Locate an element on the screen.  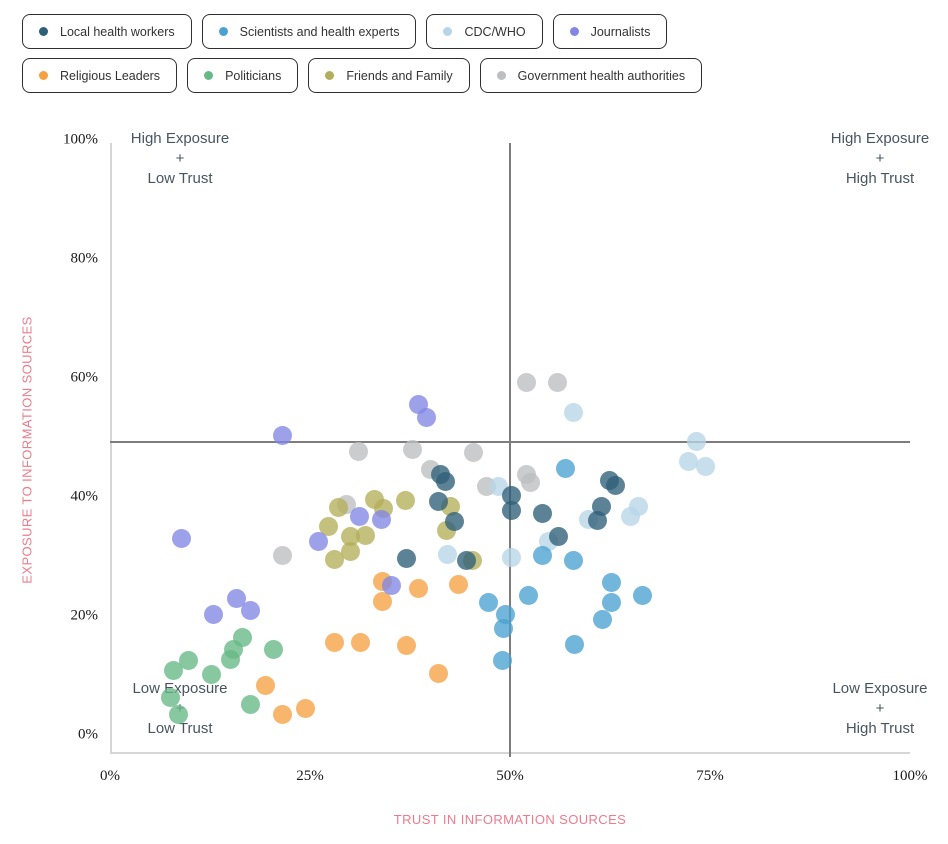
vertical-reference-line is located at coordinates (510, 450).